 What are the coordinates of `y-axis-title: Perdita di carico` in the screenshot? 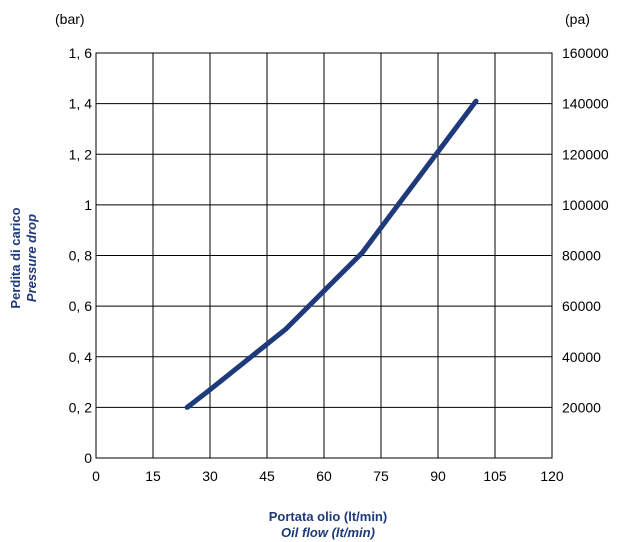 It's located at (15, 257).